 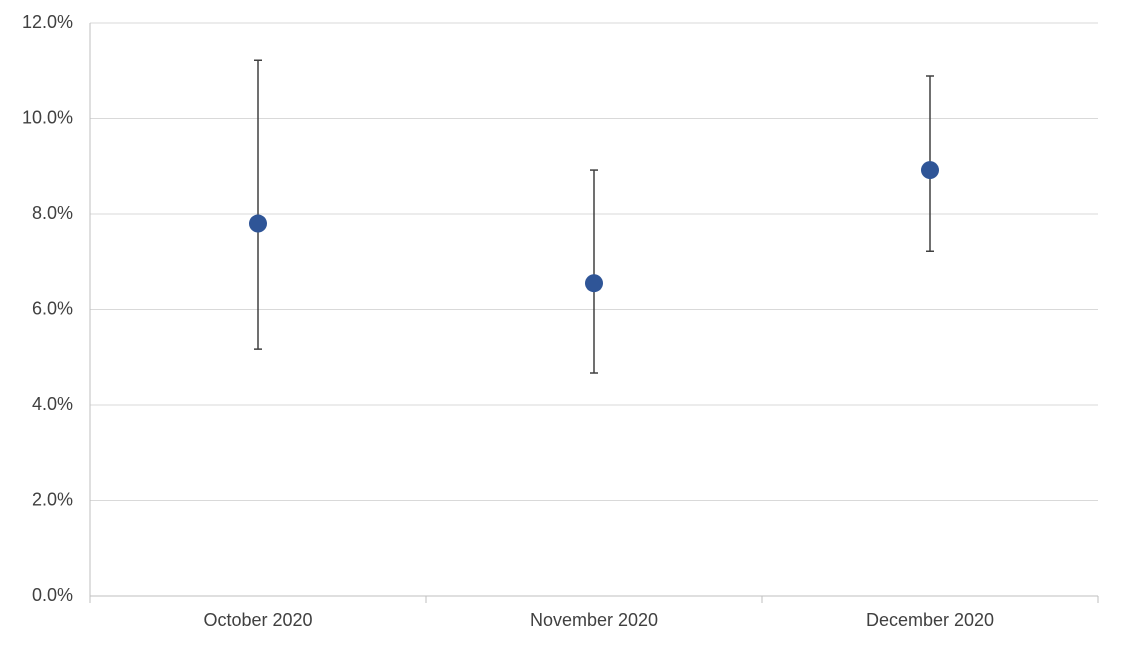 I want to click on y-tick-label: 12.0%, so click(x=47, y=22).